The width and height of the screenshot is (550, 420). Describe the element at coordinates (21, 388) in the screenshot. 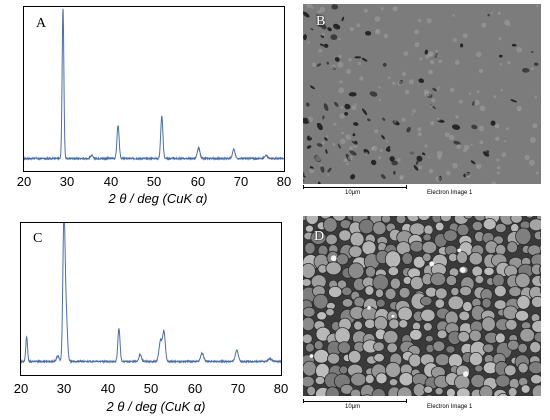

I see `x-tick-label: 20` at that location.